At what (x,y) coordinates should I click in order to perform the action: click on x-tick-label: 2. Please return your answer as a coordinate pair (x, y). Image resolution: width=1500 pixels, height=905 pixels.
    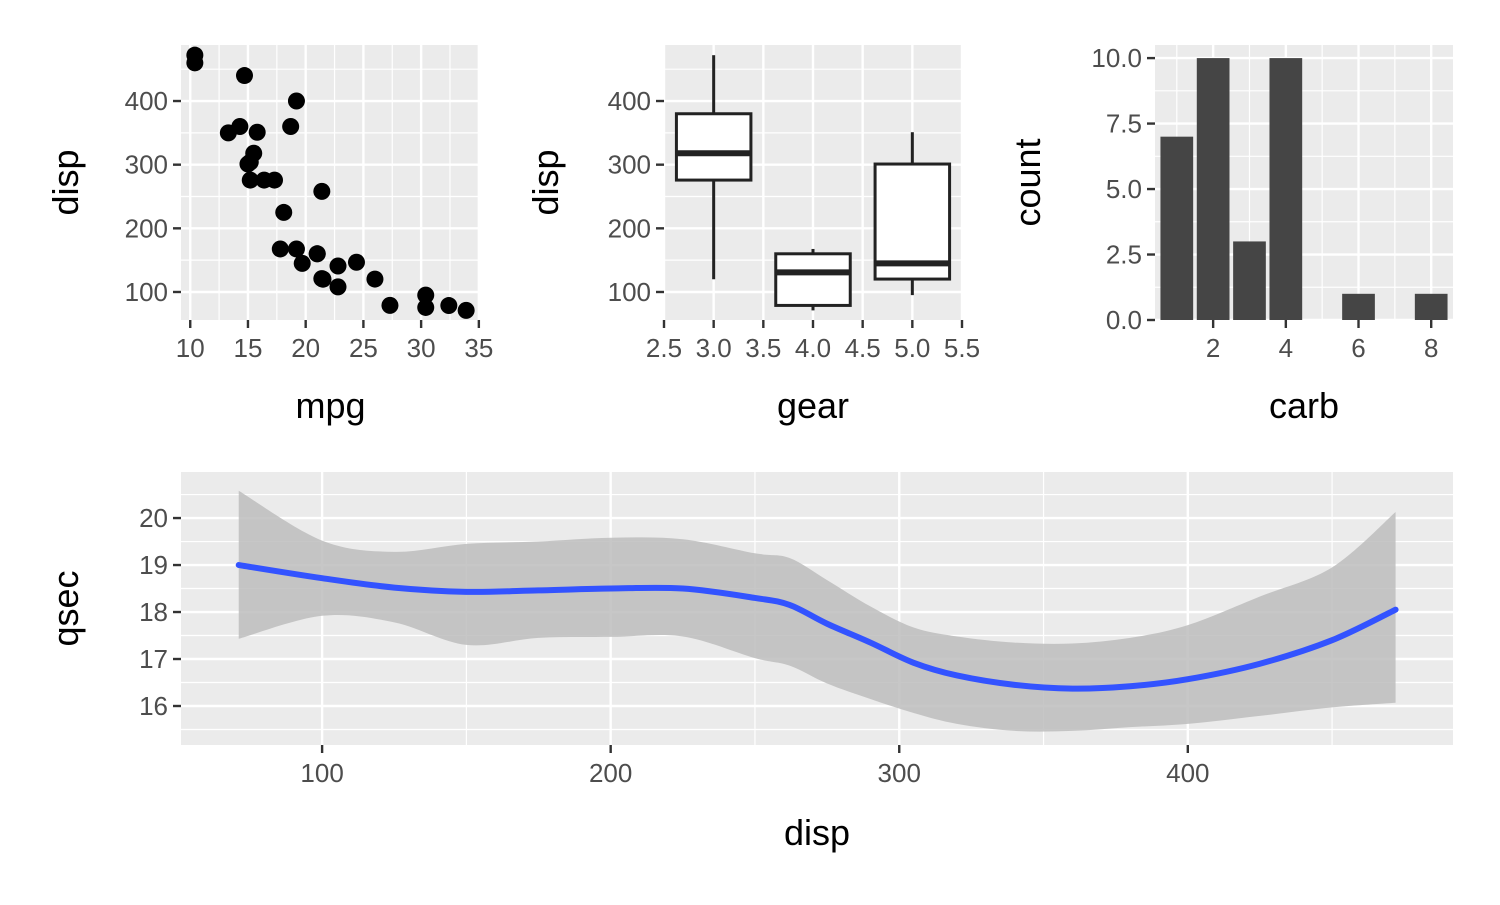
    Looking at the image, I should click on (1213, 348).